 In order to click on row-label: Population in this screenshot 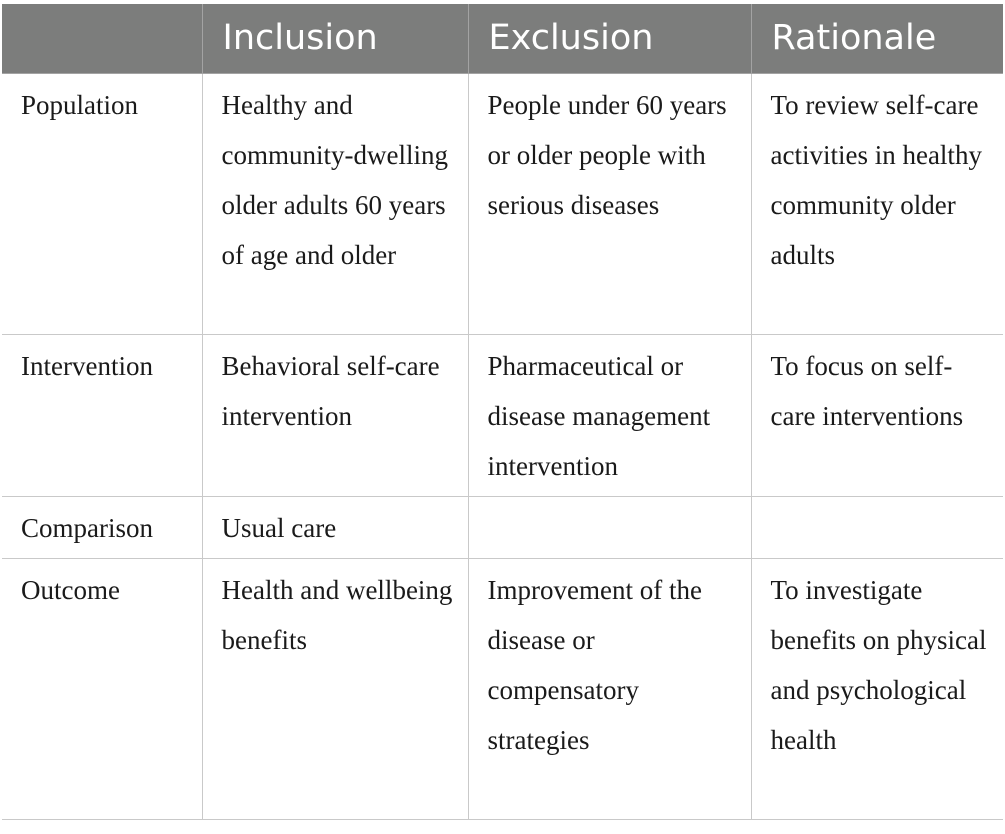, I will do `click(102, 204)`.